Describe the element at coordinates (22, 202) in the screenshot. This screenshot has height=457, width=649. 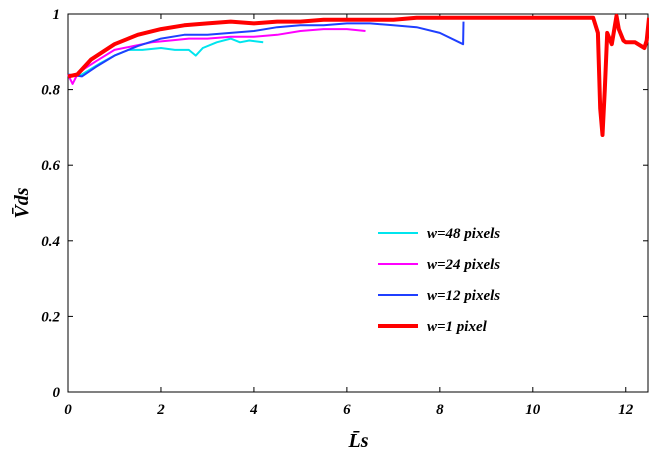
I see `y-axis-title: V̄ds` at that location.